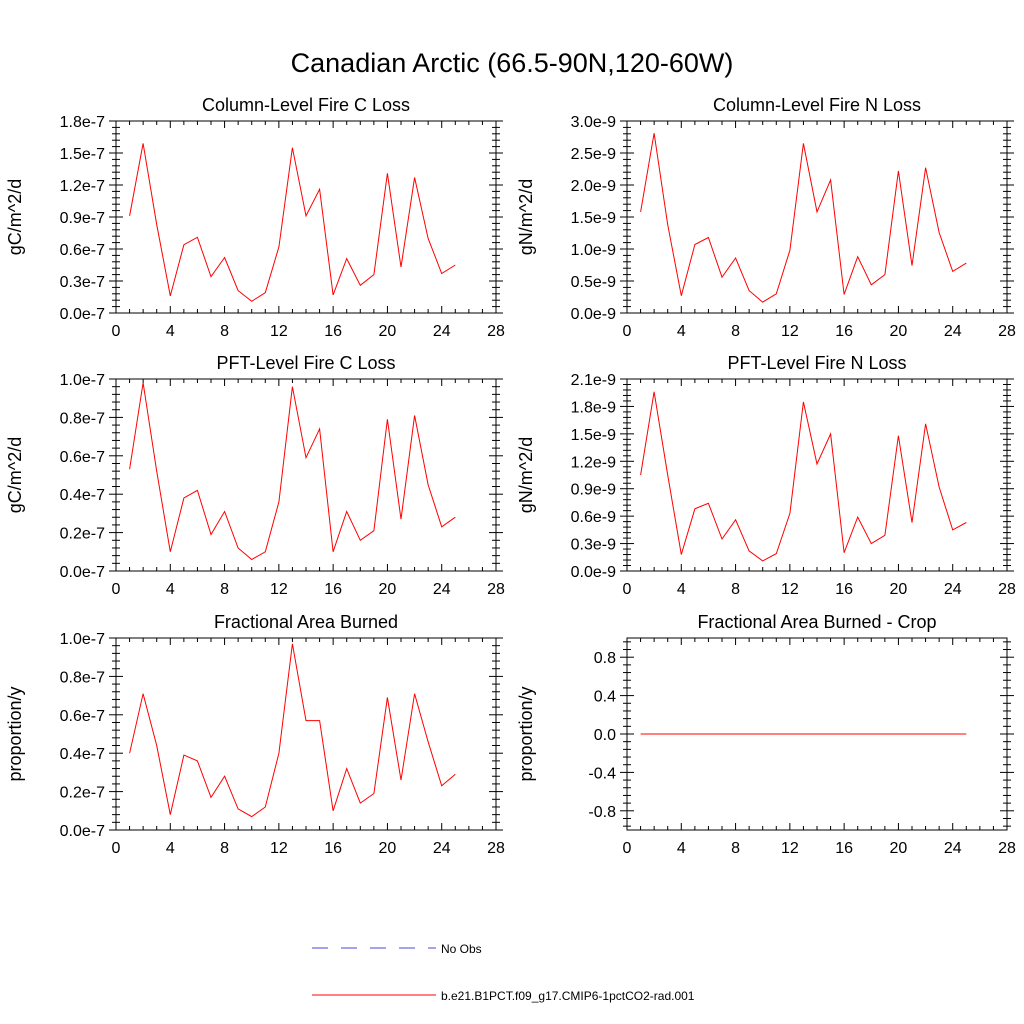 The height and width of the screenshot is (1024, 1024). I want to click on y-tick-label: 1.0e-9, so click(593, 250).